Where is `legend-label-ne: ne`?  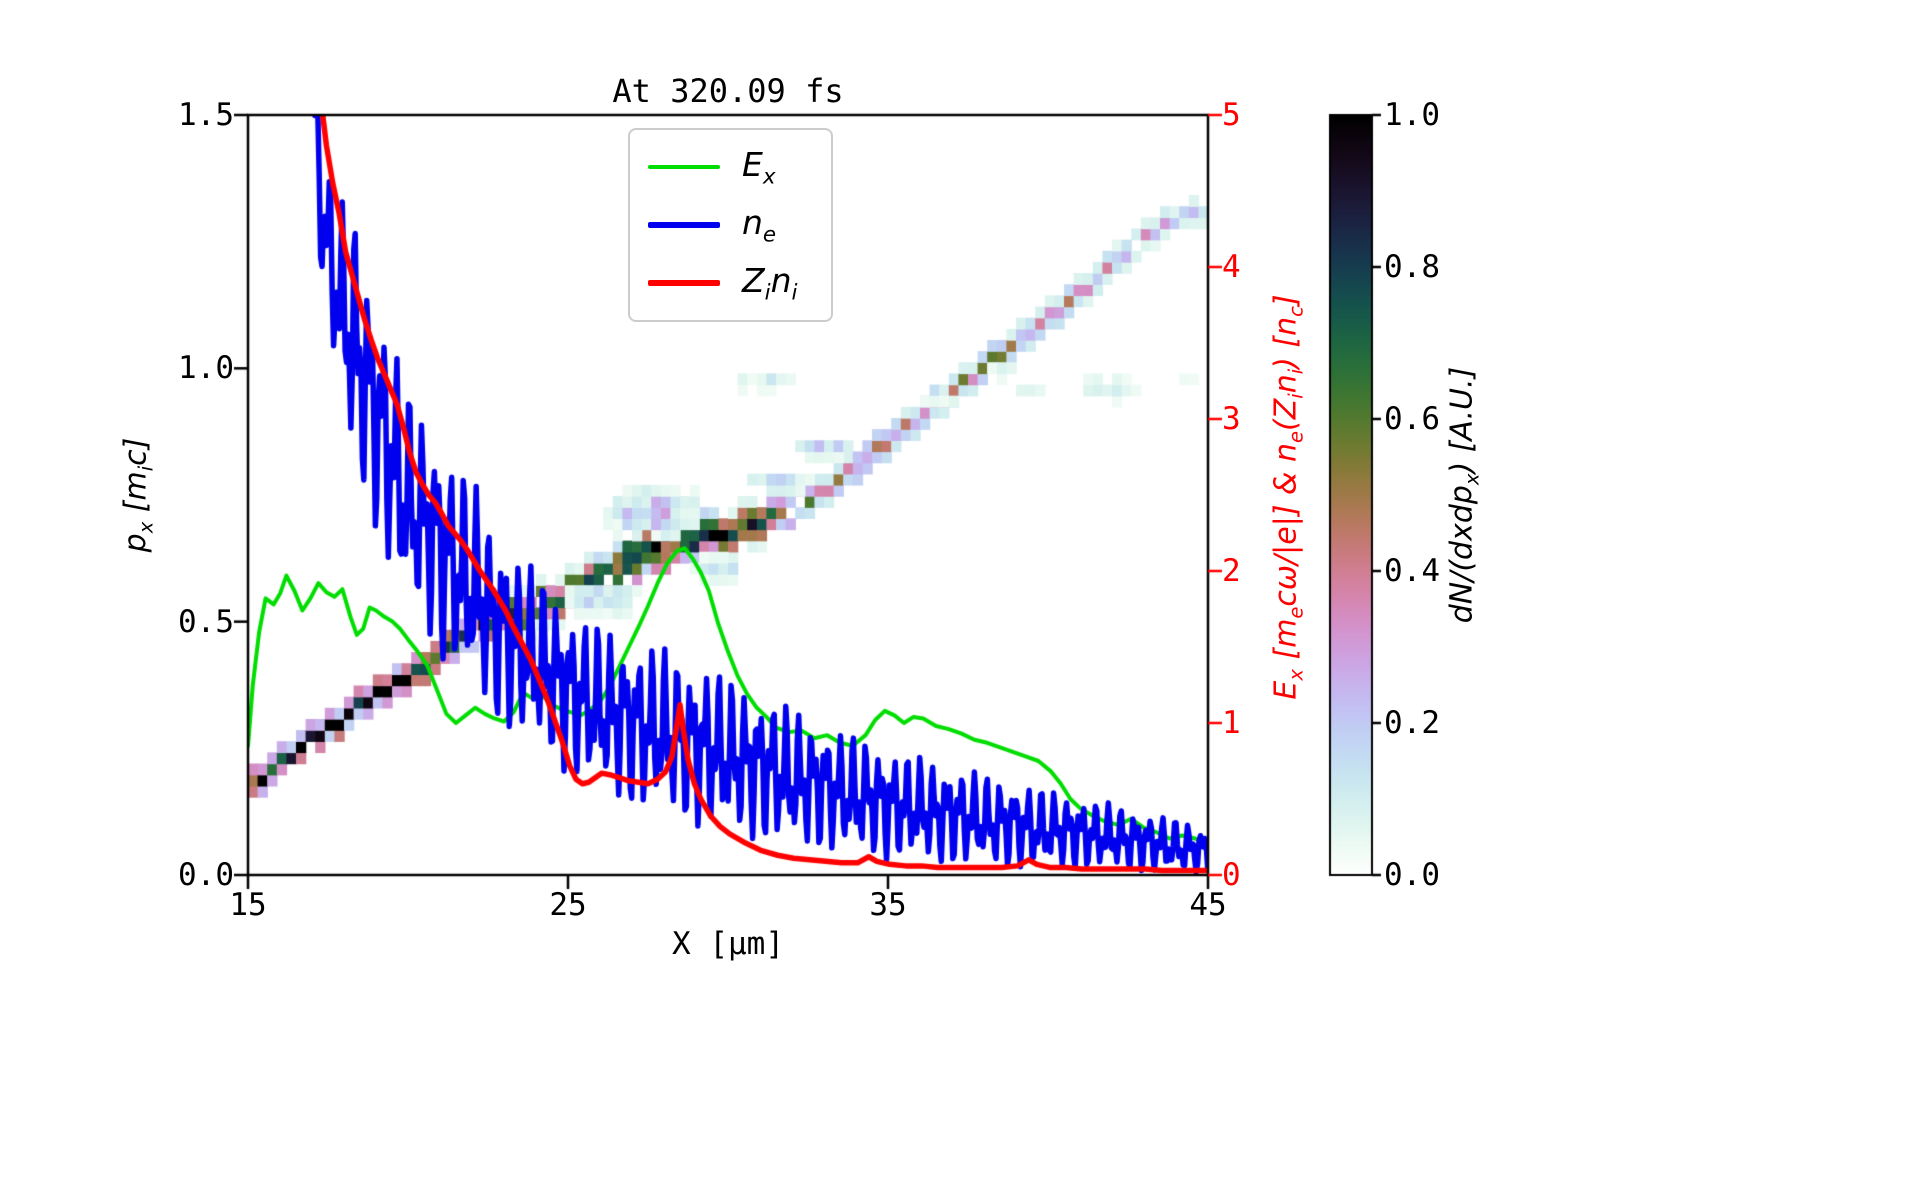 legend-label-ne: ne is located at coordinates (759, 225).